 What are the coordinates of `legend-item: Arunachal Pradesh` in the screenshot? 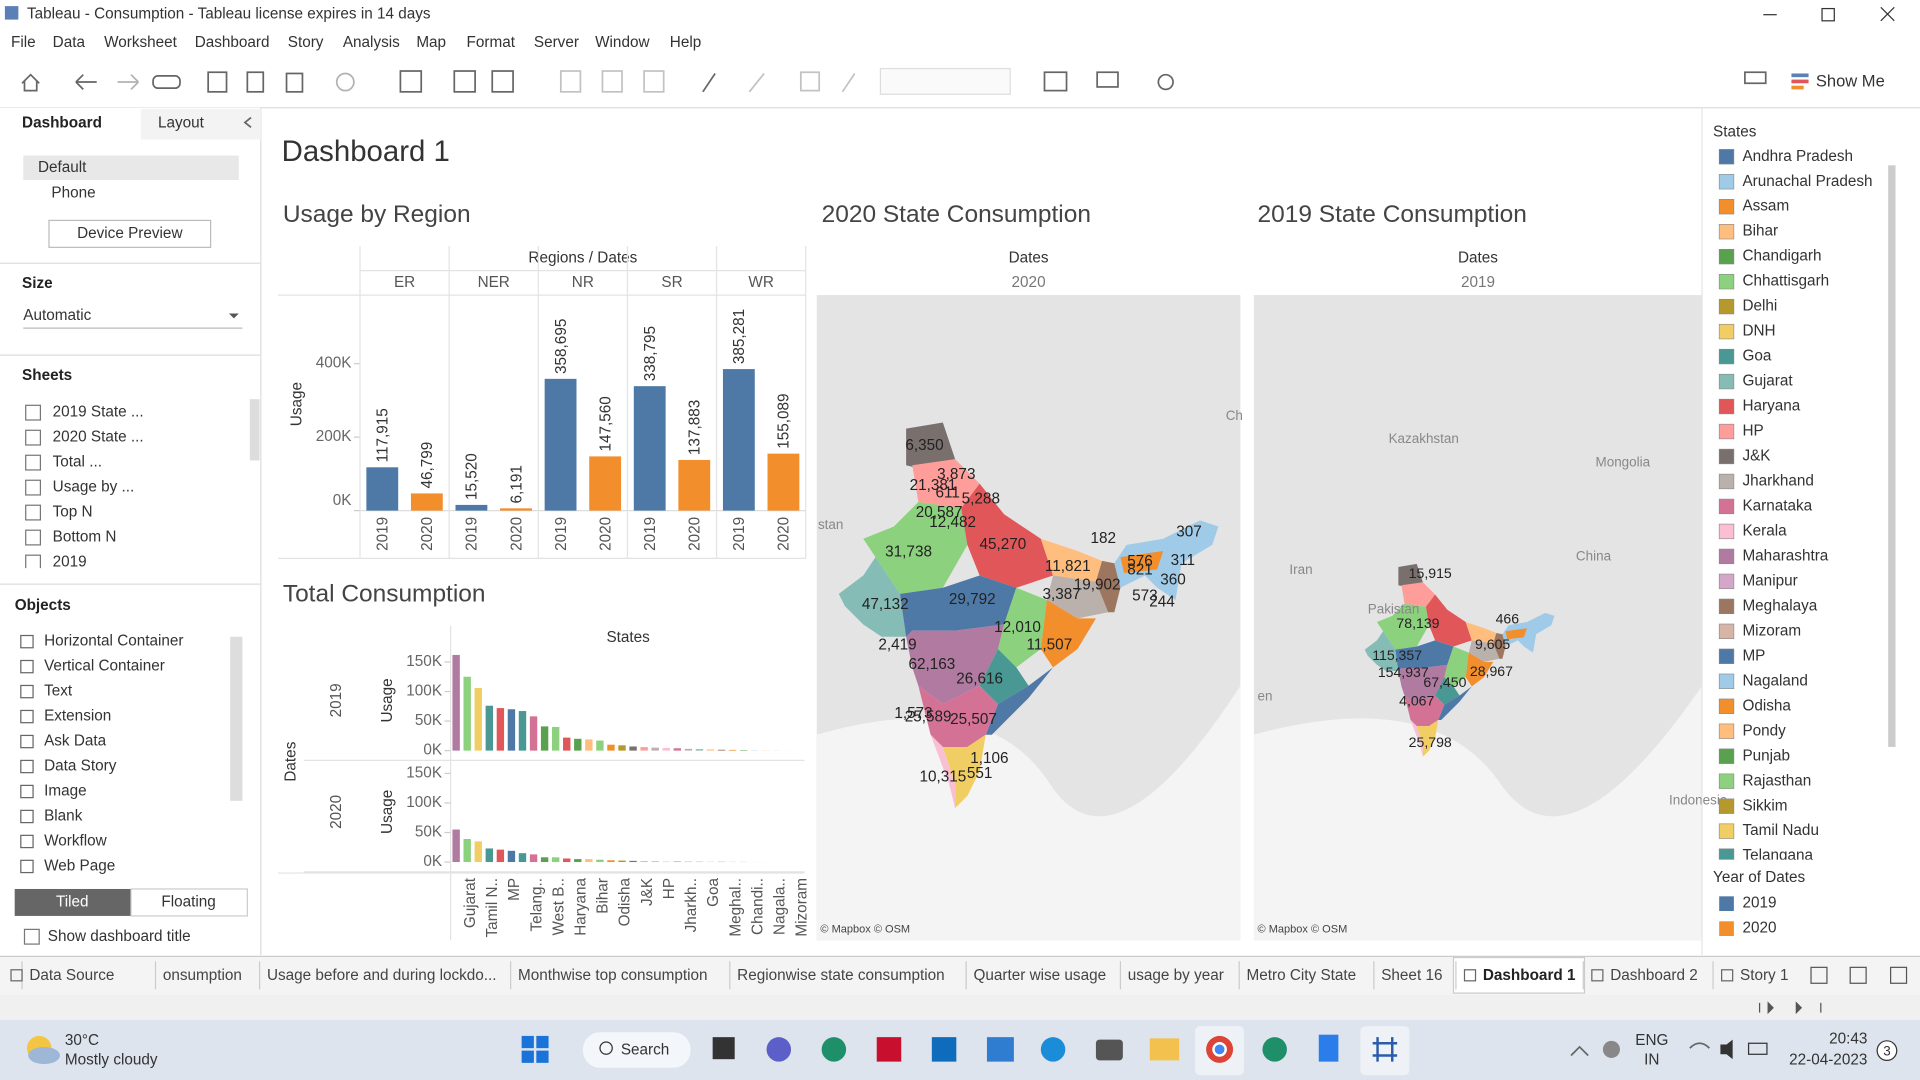 It's located at (1807, 181).